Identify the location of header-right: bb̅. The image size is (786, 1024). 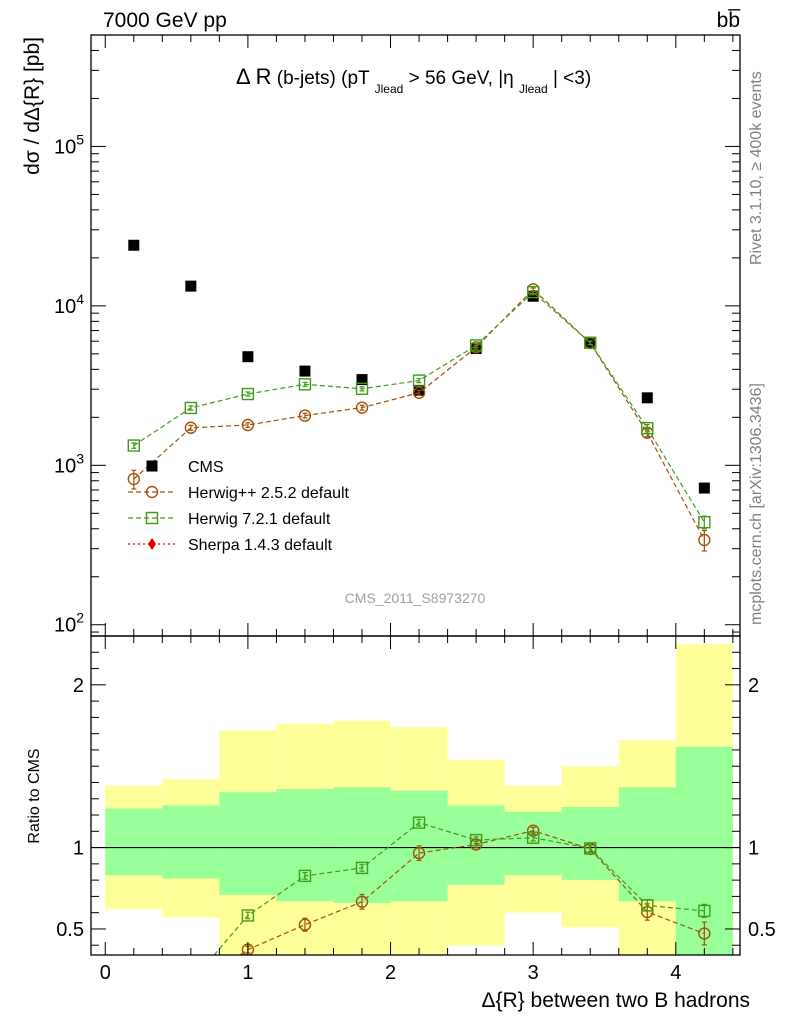
(729, 20).